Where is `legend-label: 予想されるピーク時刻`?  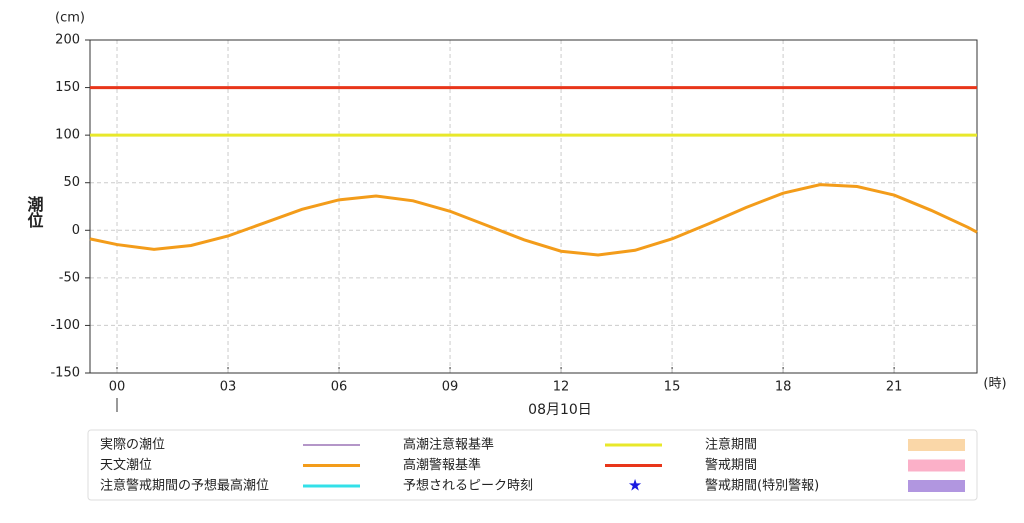
legend-label: 予想されるピーク時刻 is located at coordinates (468, 486).